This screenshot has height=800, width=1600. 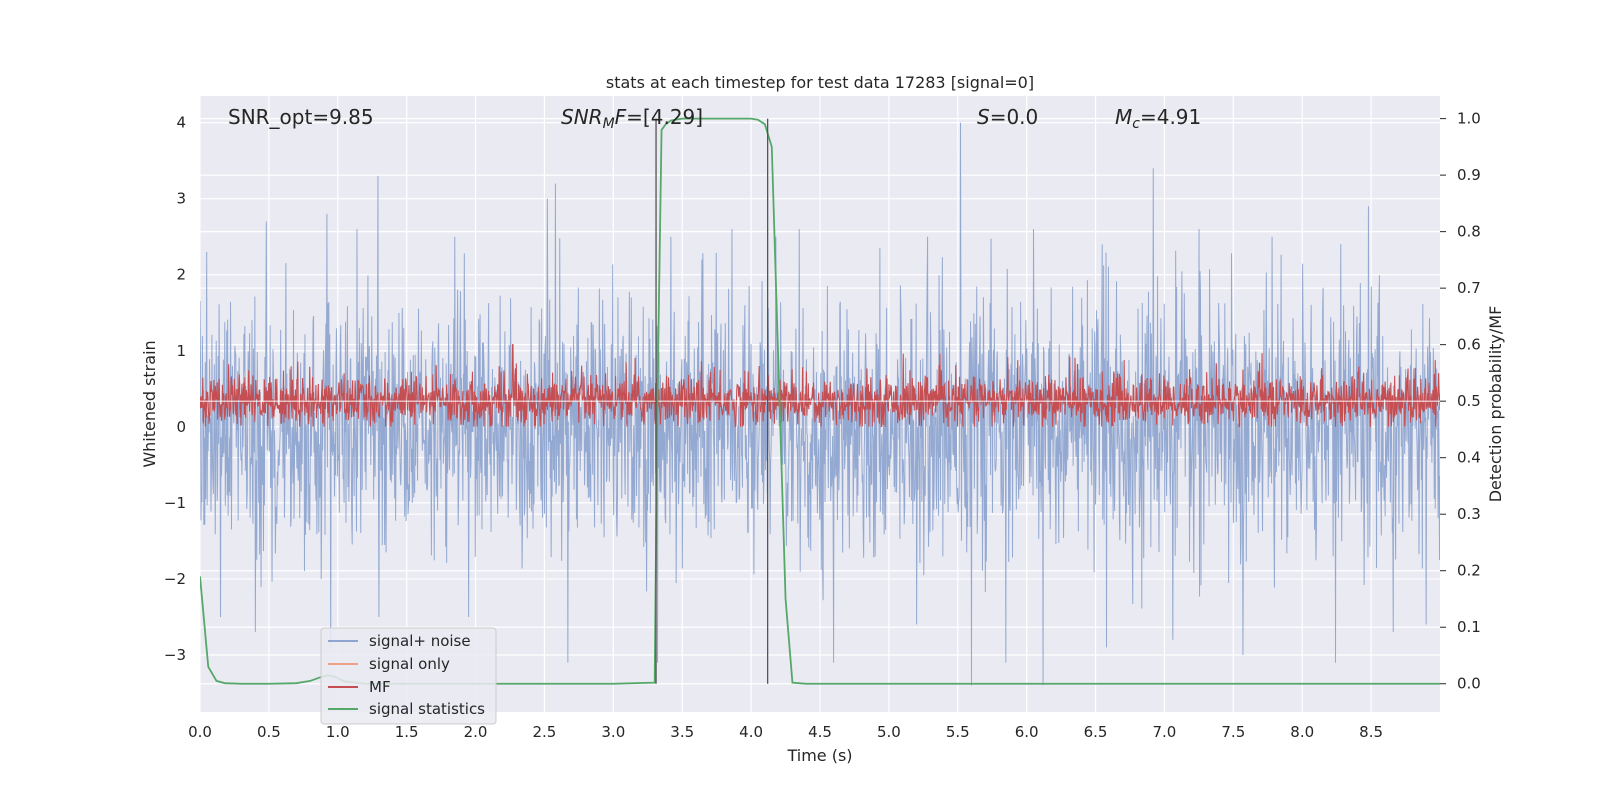 I want to click on annotation-mc: Mc=4.91, so click(x=1158, y=118).